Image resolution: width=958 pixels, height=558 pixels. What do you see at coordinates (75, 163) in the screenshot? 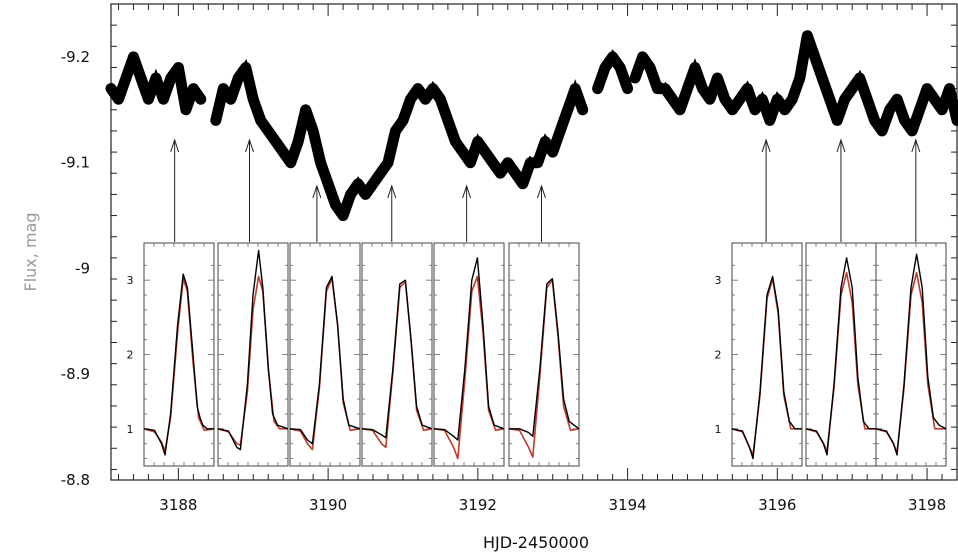
I see `y-tick-label: -9.1` at bounding box center [75, 163].